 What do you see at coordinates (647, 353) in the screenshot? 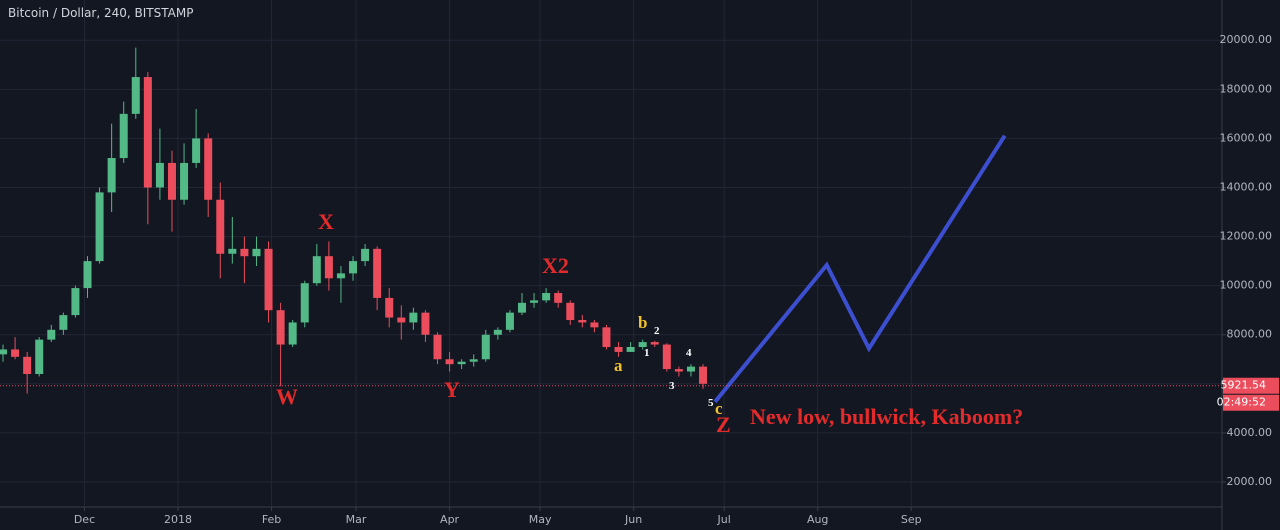
I see `wave-label: 1` at bounding box center [647, 353].